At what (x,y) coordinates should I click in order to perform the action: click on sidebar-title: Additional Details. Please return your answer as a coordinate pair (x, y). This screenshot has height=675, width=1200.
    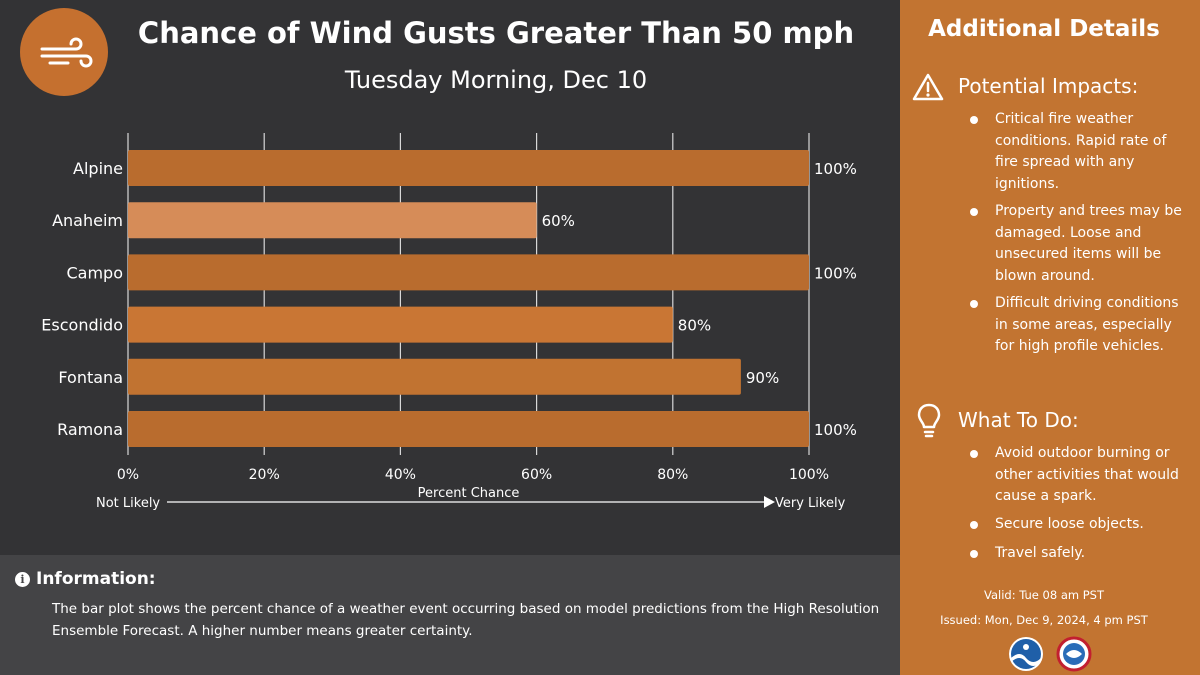
    Looking at the image, I should click on (1044, 29).